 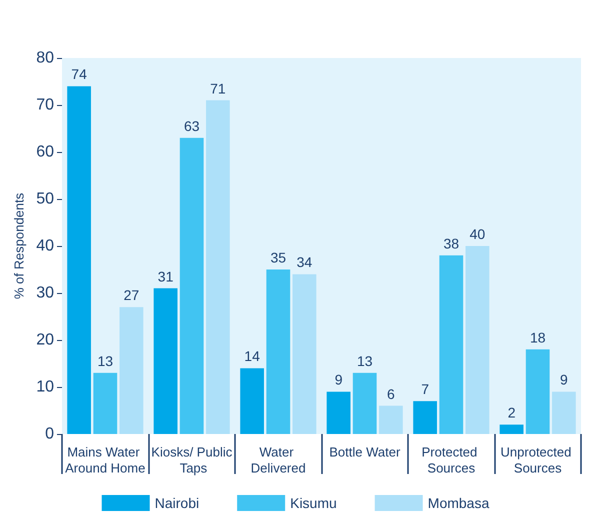 What do you see at coordinates (451, 243) in the screenshot?
I see `data-label: 38` at bounding box center [451, 243].